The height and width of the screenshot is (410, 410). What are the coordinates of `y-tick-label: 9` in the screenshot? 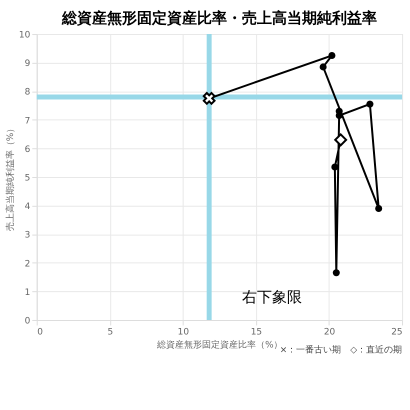 It's located at (27, 64).